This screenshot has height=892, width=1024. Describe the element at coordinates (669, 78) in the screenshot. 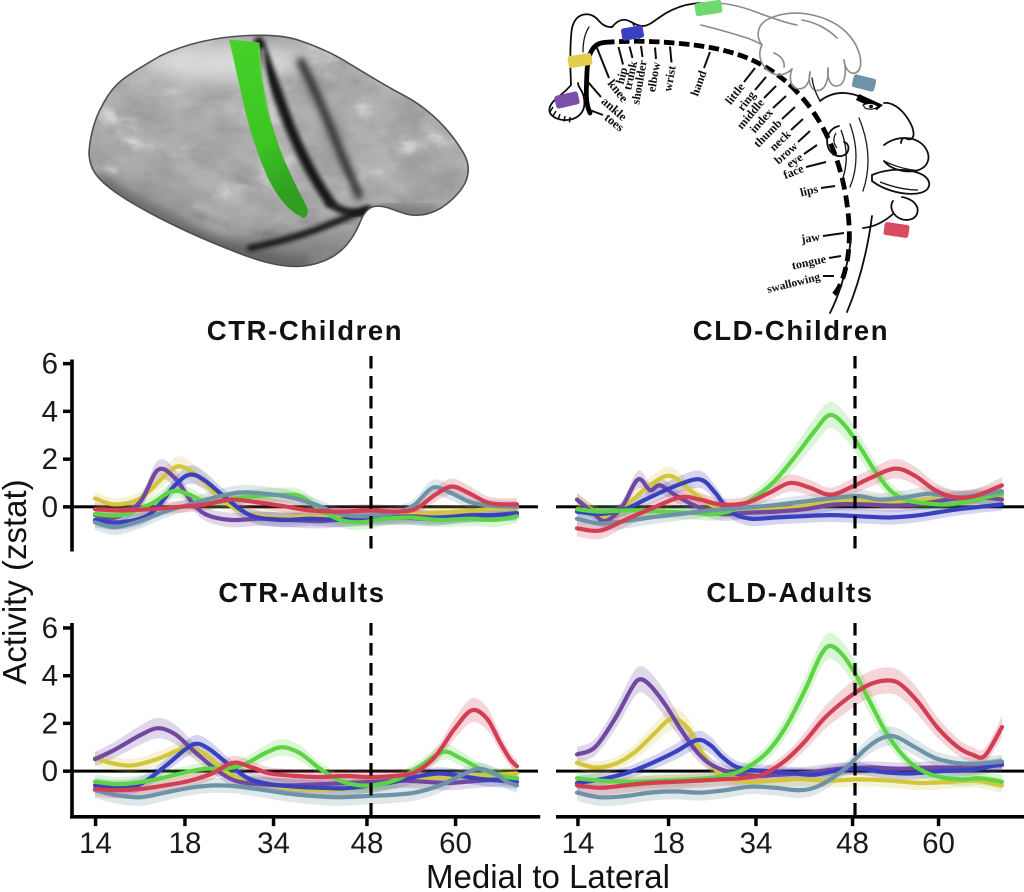

I see `svg-text: wrist` at that location.